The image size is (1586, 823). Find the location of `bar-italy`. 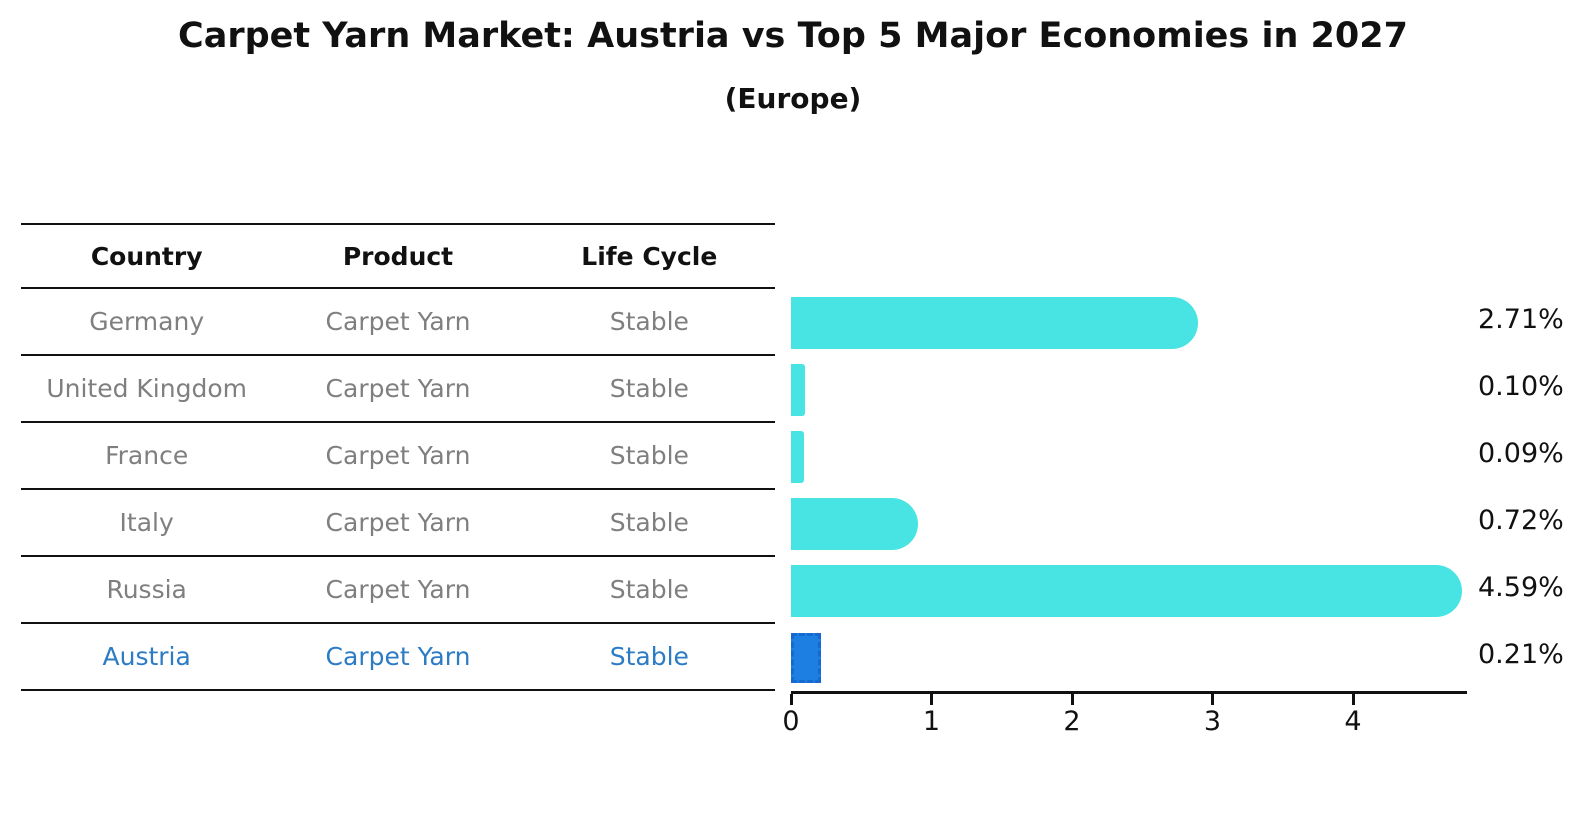

bar-italy is located at coordinates (854, 523).